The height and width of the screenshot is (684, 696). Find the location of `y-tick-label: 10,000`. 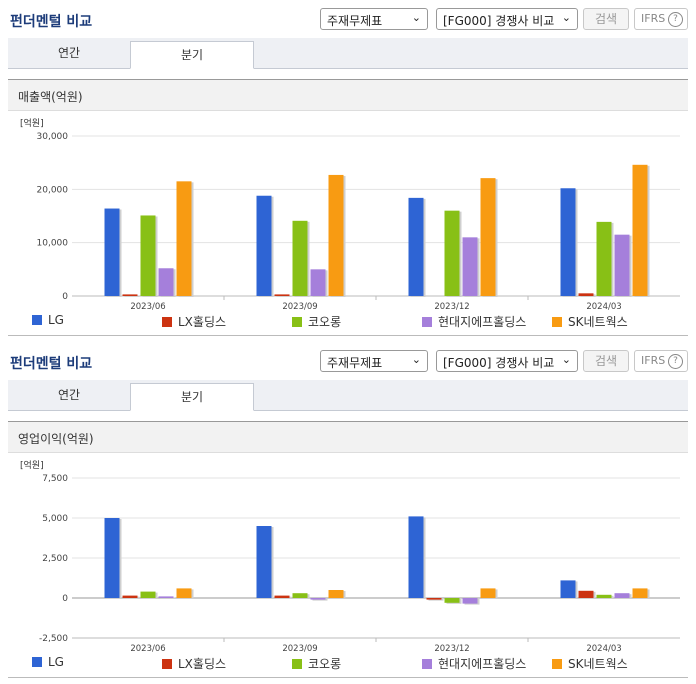

y-tick-label: 10,000 is located at coordinates (53, 244).